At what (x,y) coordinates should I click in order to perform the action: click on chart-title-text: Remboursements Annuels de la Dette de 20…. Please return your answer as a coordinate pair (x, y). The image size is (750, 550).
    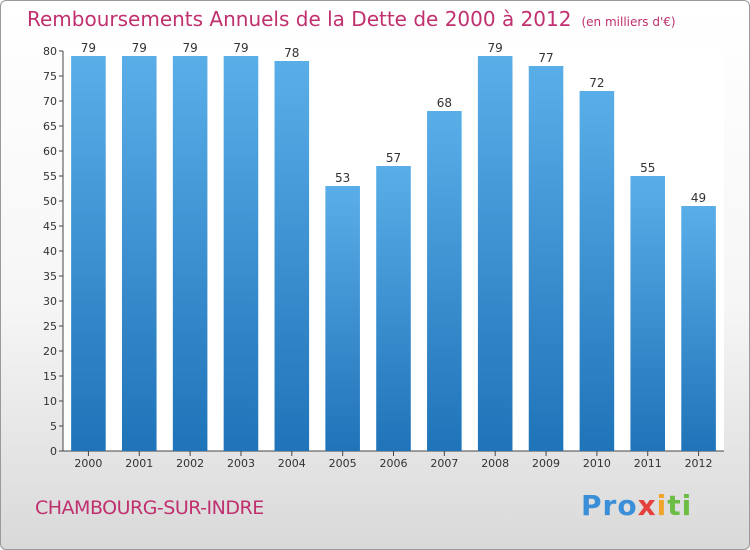
    Looking at the image, I should click on (299, 19).